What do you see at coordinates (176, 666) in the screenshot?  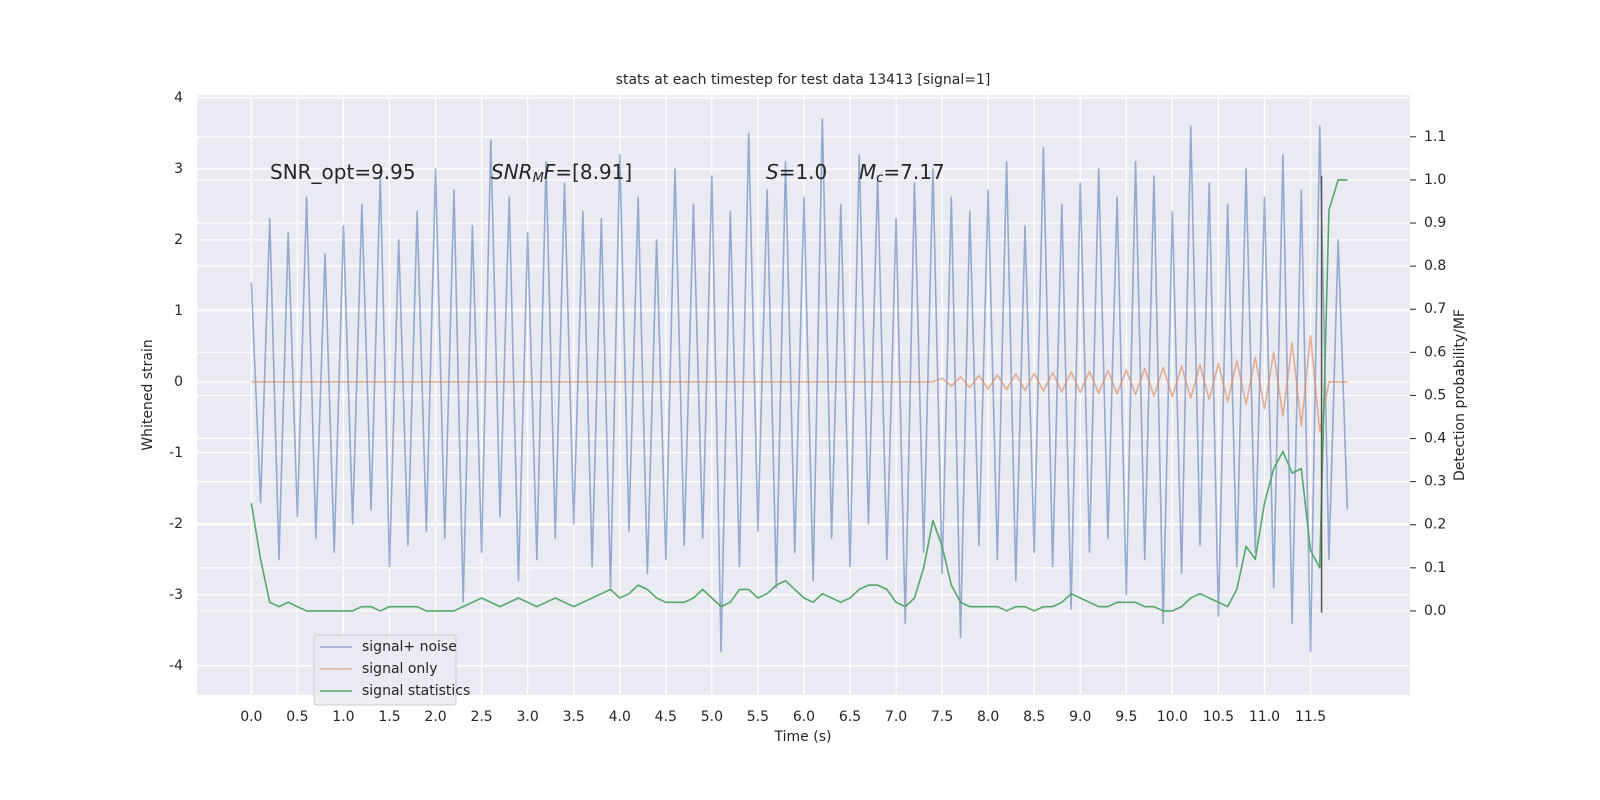 I see `y-tick-label: -4` at bounding box center [176, 666].